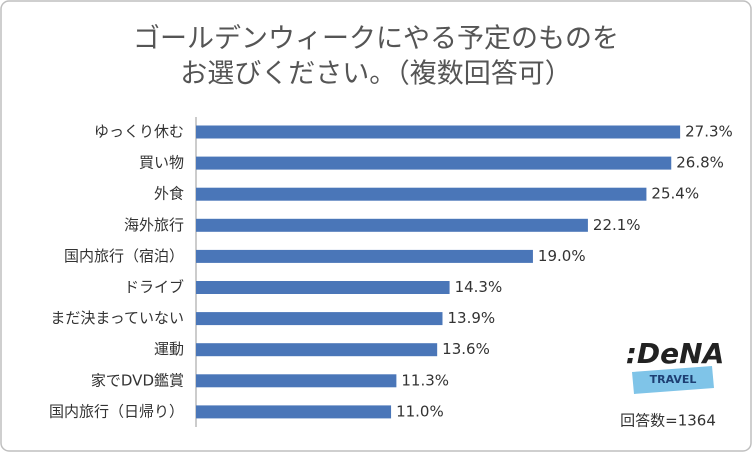 Image resolution: width=752 pixels, height=452 pixels. What do you see at coordinates (154, 225) in the screenshot?
I see `category-label: 海外旅行` at bounding box center [154, 225].